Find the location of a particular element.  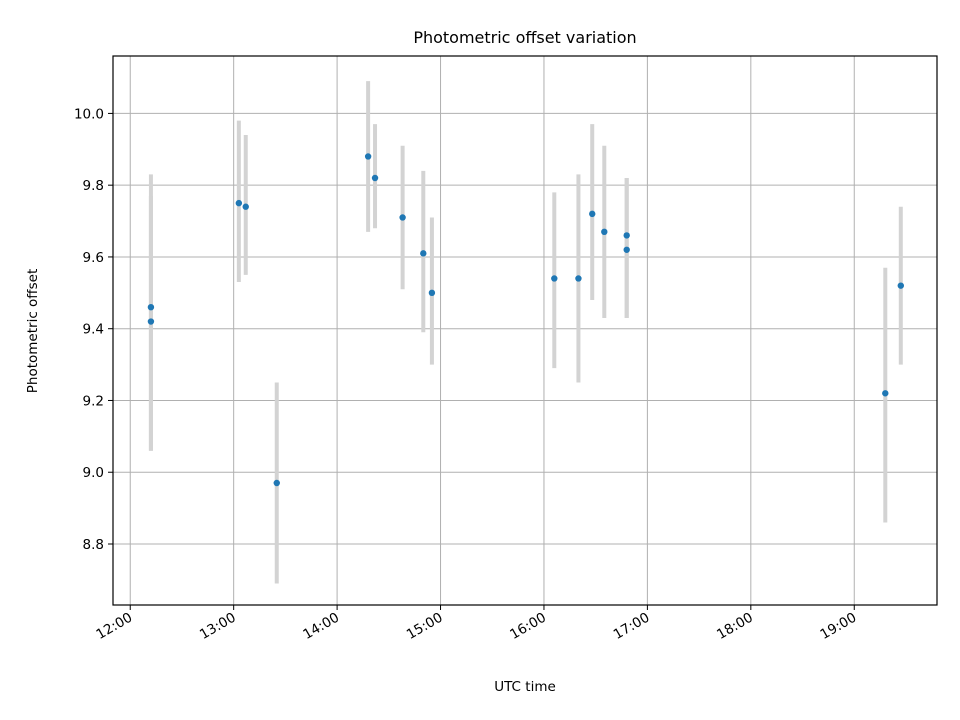

x-tick-label: 14:00 is located at coordinates (321, 626).